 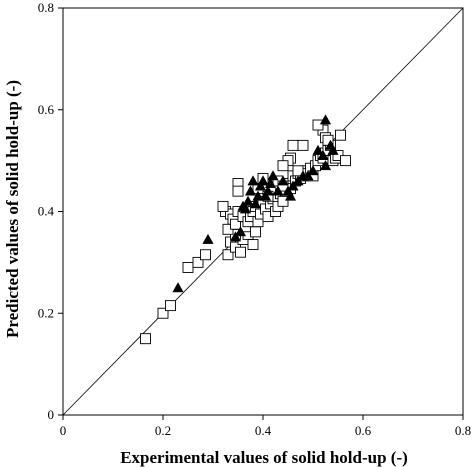 What do you see at coordinates (264, 457) in the screenshot?
I see `x-axis-title: Experimental values of solid hold-up (-)` at bounding box center [264, 457].